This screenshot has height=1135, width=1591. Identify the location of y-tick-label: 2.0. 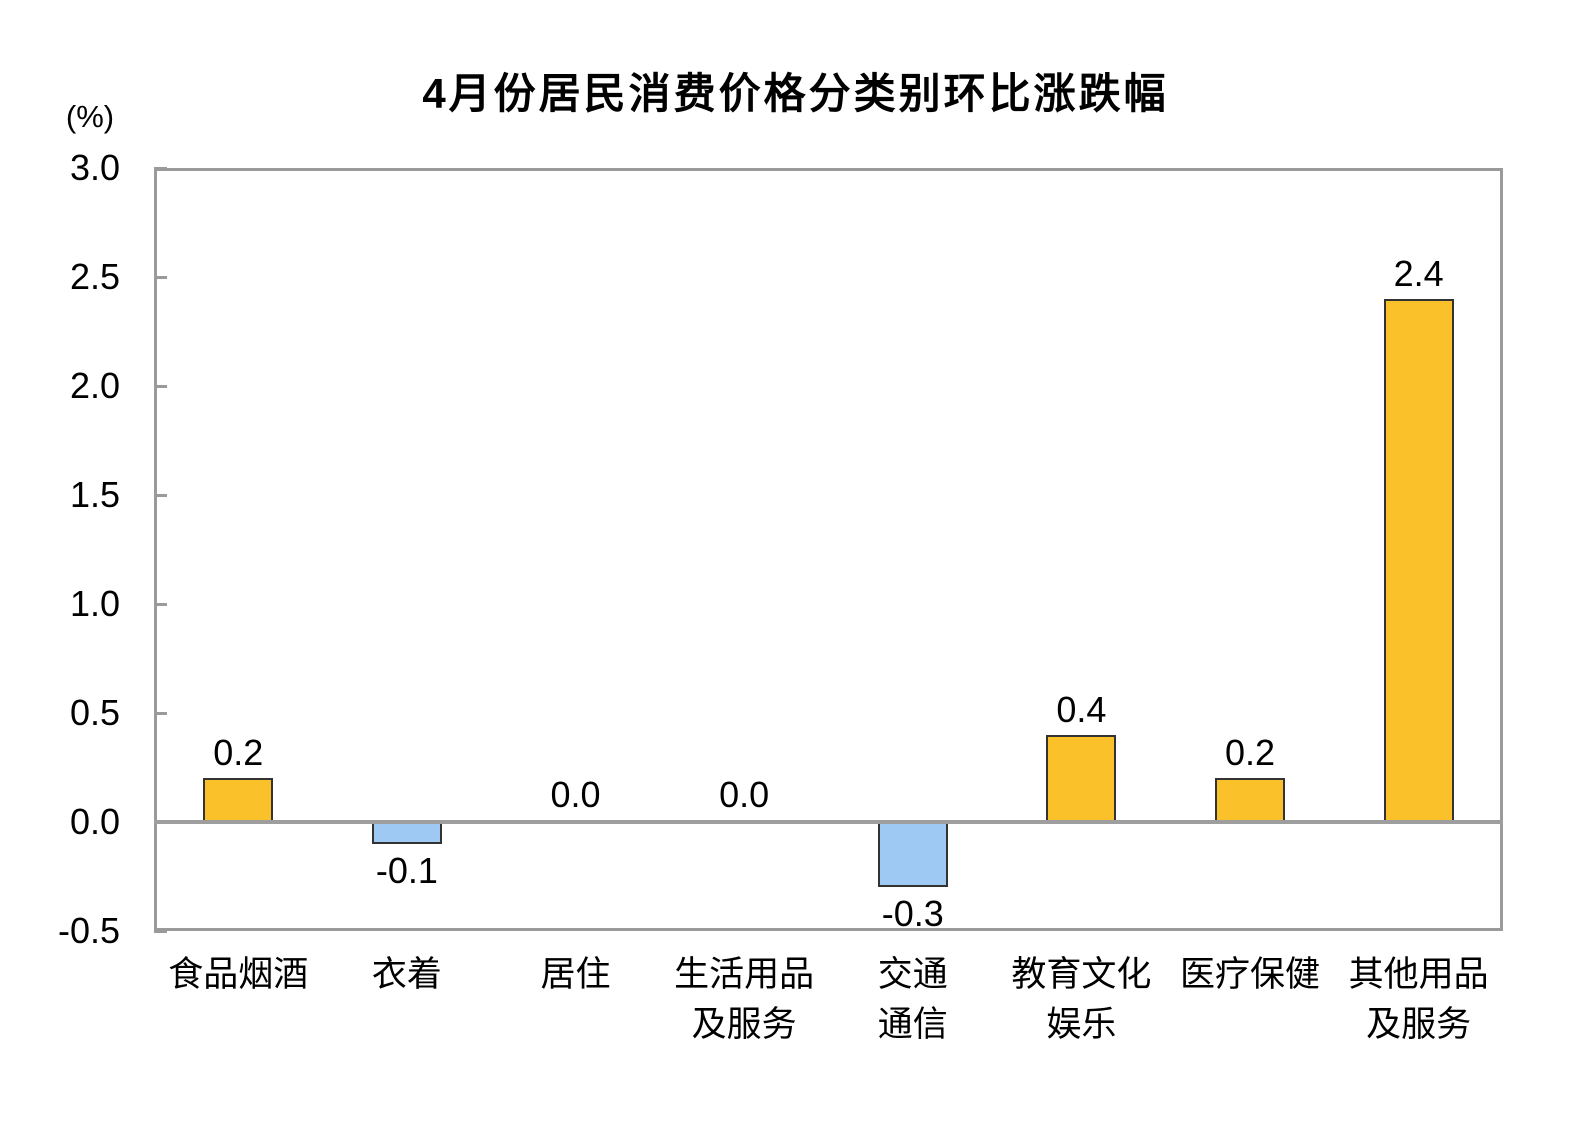
(94, 385).